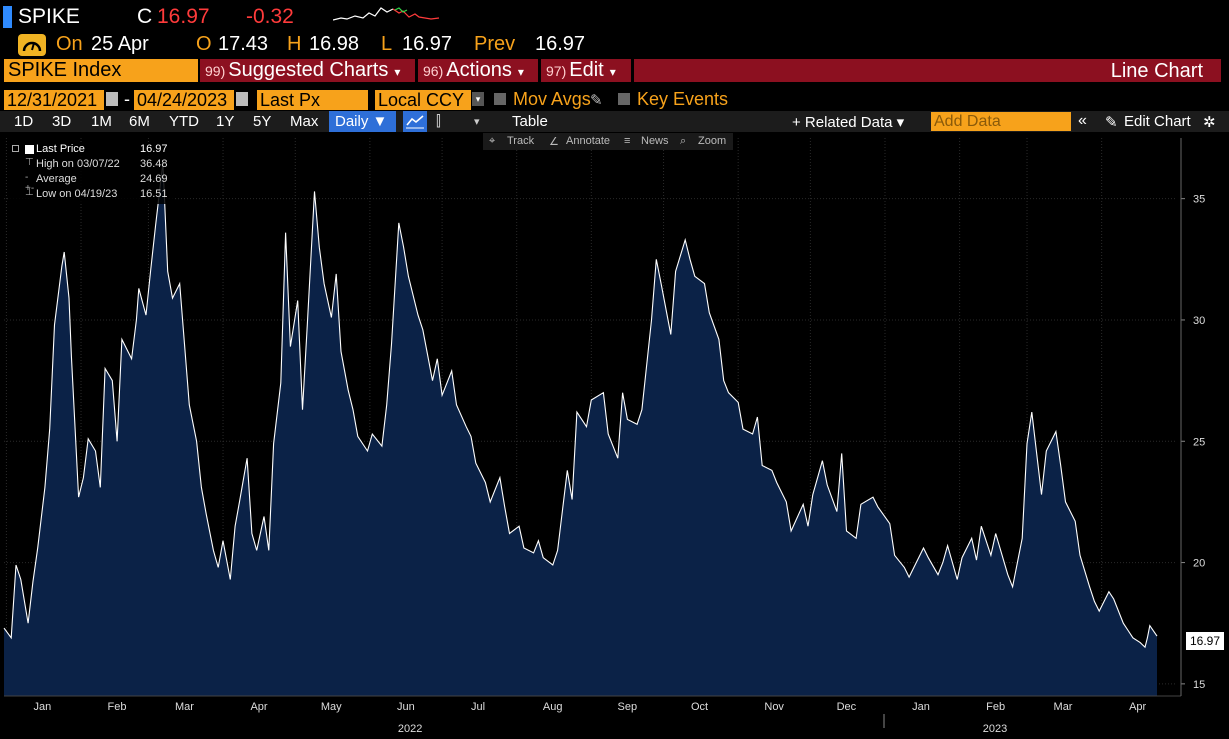  What do you see at coordinates (423, 100) in the screenshot?
I see `currency-select: Local CCY` at bounding box center [423, 100].